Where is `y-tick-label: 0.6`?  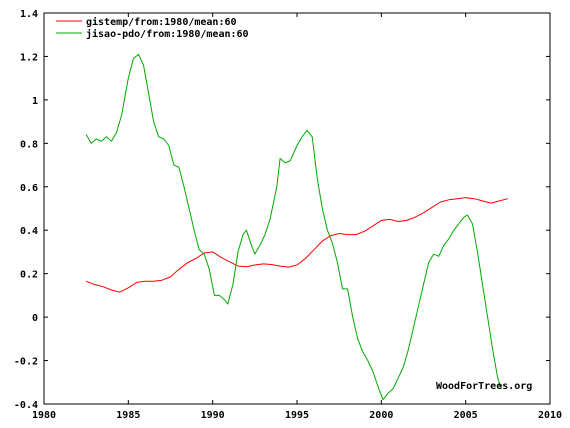
y-tick-label: 0.6 is located at coordinates (29, 188).